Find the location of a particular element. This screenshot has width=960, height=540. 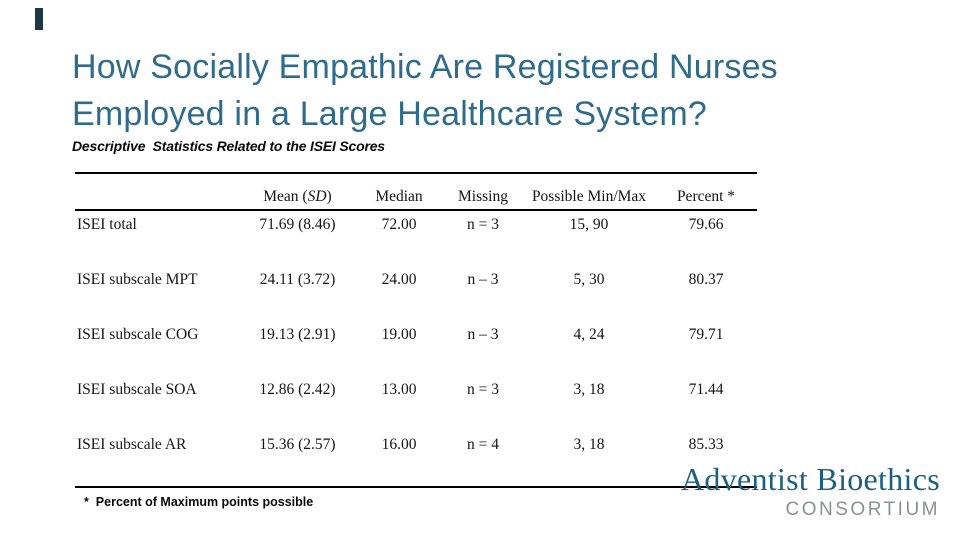

logo-name: Adventist Bioethics is located at coordinates (810, 479).